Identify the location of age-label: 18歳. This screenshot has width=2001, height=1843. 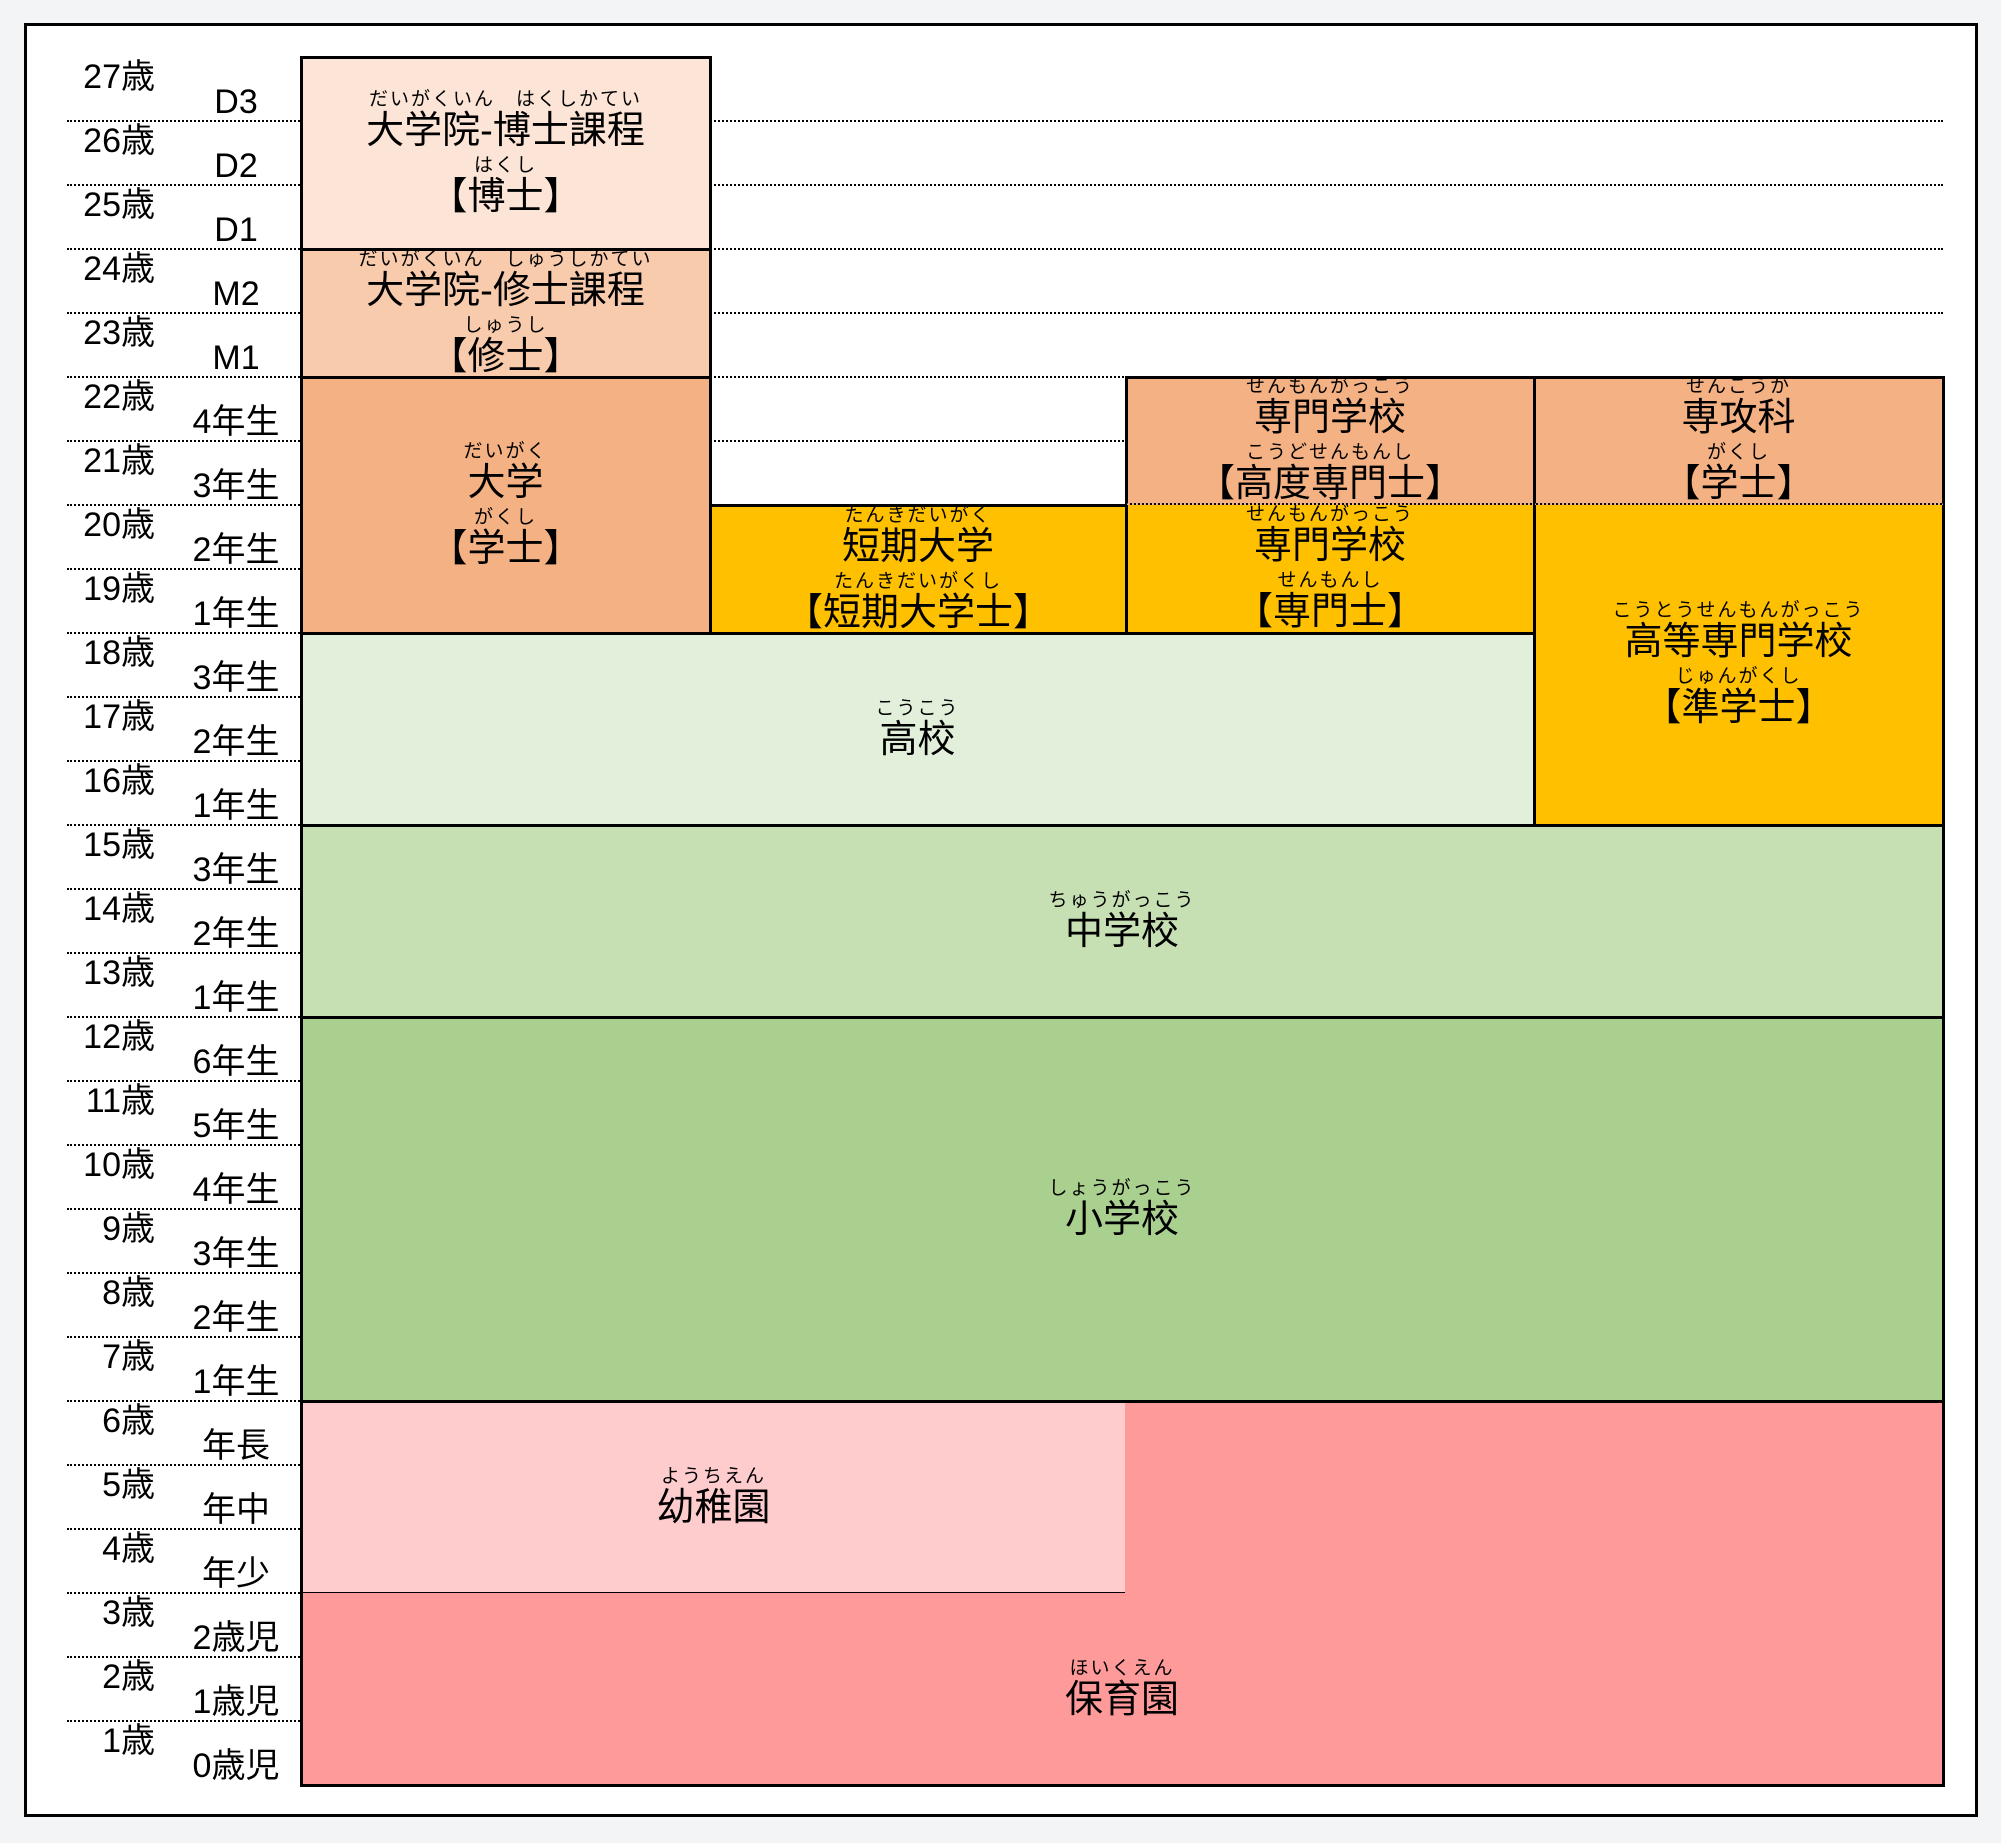
(119, 653).